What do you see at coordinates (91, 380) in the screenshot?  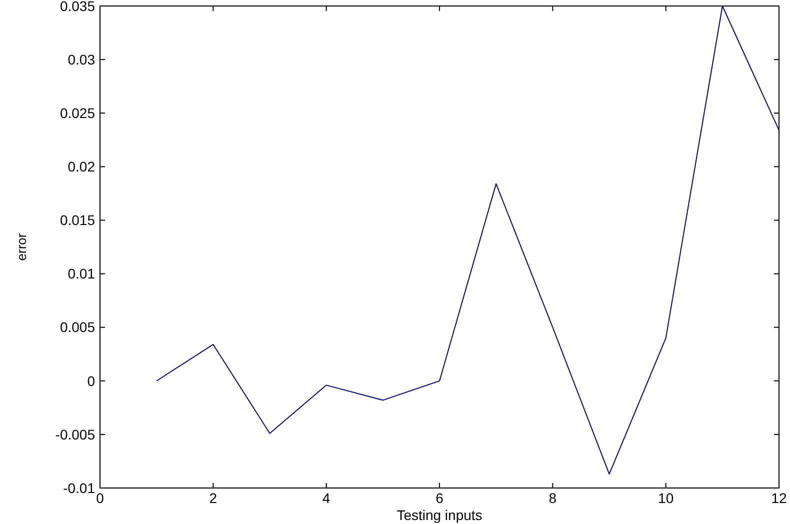 I see `y-tick-label: 0` at bounding box center [91, 380].